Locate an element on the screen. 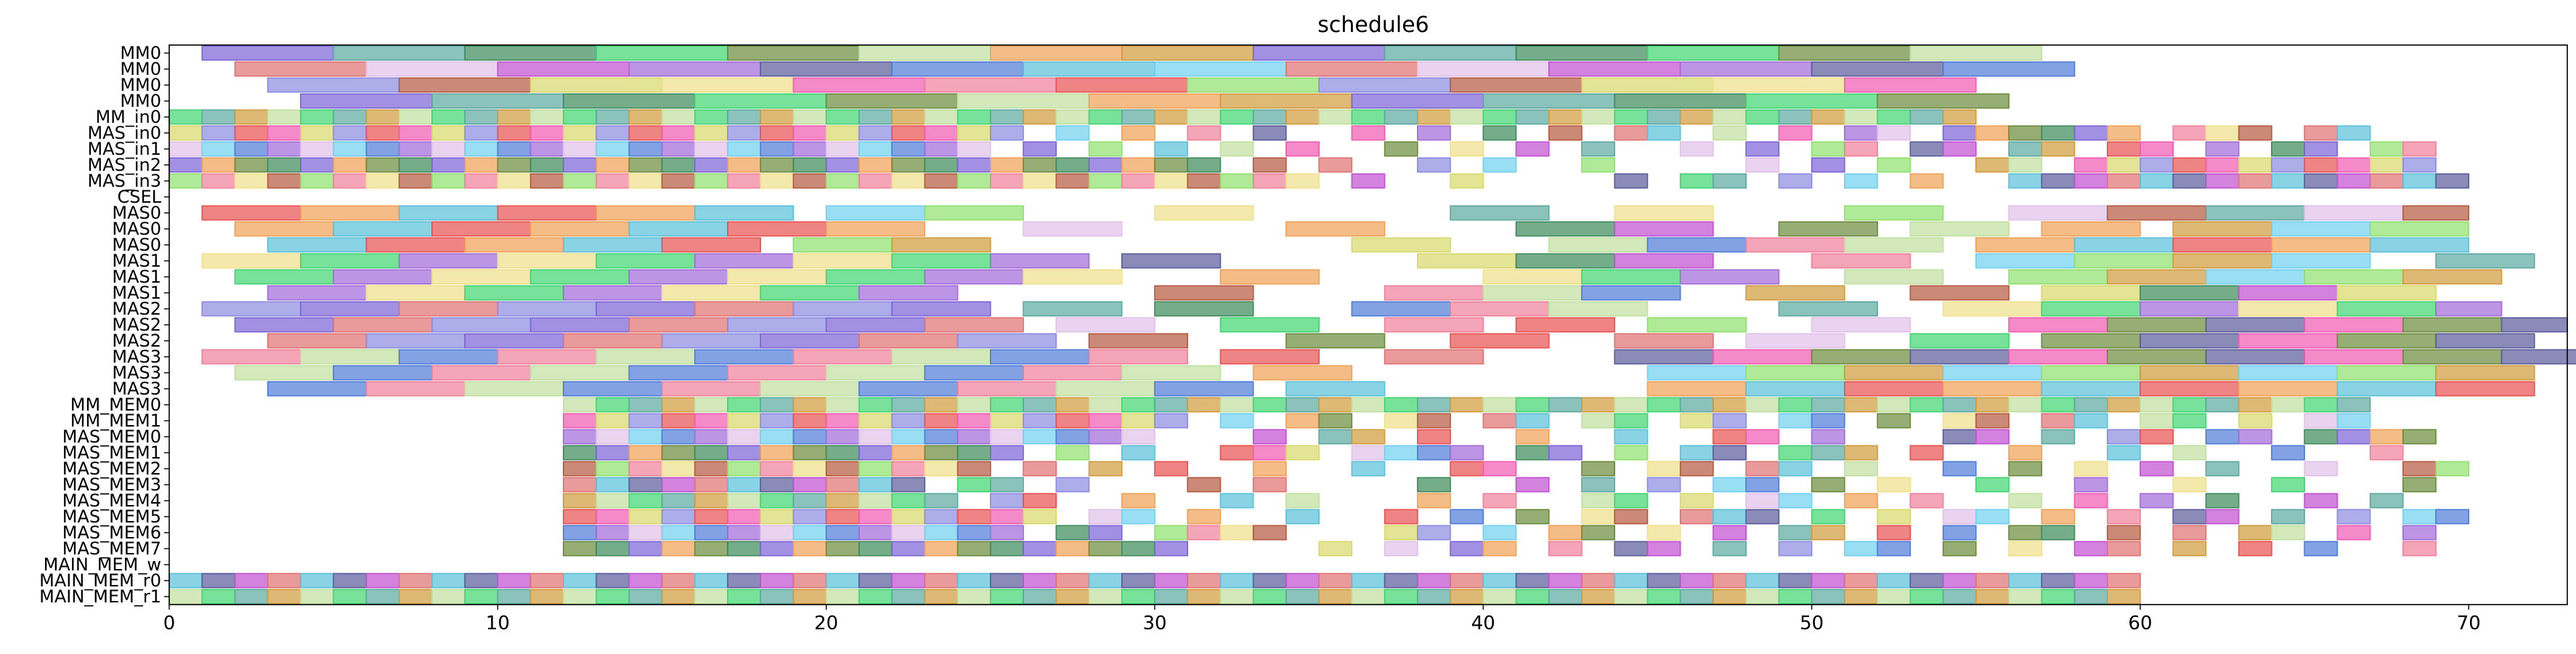 The height and width of the screenshot is (654, 2576). x-tick-label: 0 is located at coordinates (169, 623).